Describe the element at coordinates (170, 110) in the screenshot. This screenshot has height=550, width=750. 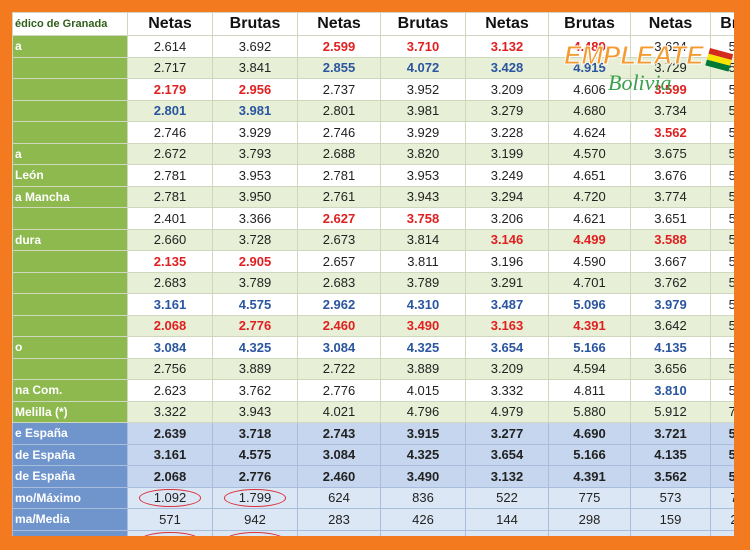
I see `table-cell: 2.801` at that location.